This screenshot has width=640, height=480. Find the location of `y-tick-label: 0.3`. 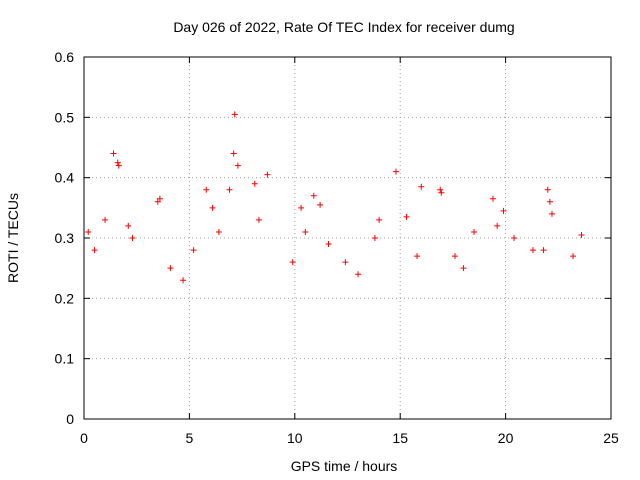

y-tick-label: 0.3 is located at coordinates (65, 238).